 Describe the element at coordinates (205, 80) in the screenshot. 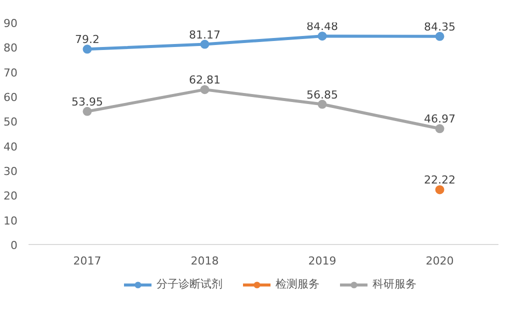

I see `data-label: 62.81` at that location.